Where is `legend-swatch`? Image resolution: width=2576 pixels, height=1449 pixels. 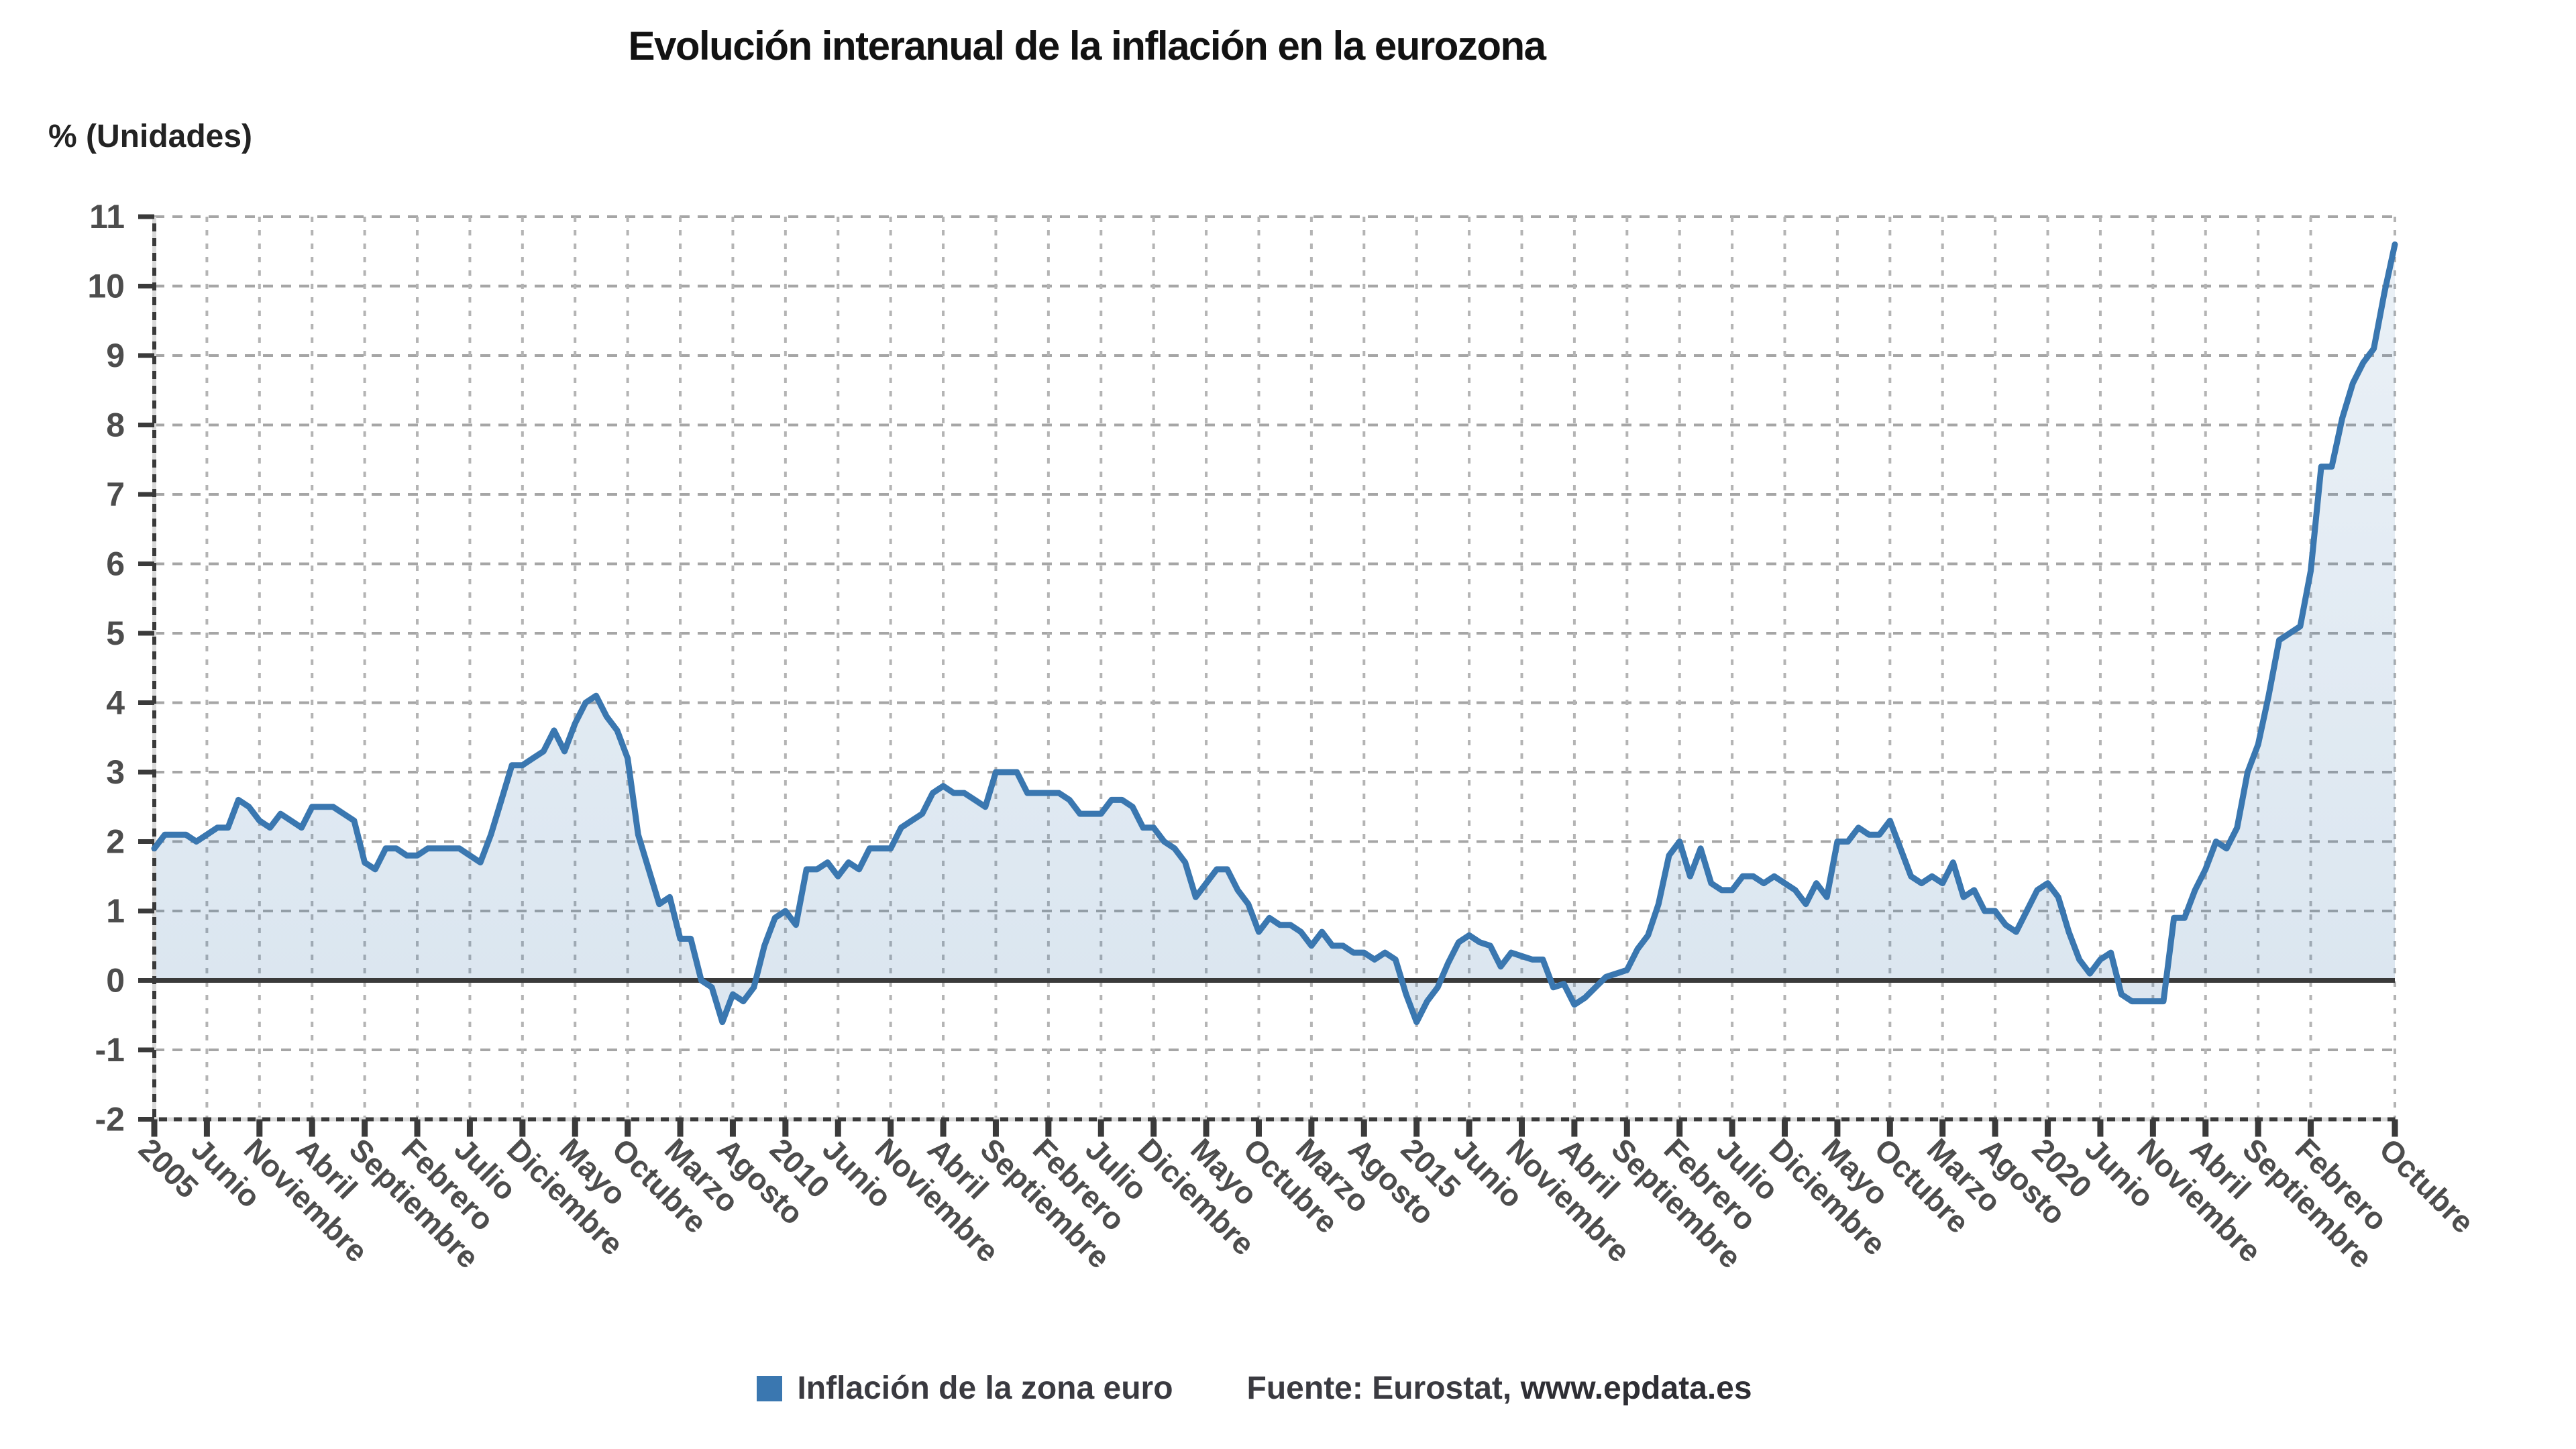 legend-swatch is located at coordinates (770, 1388).